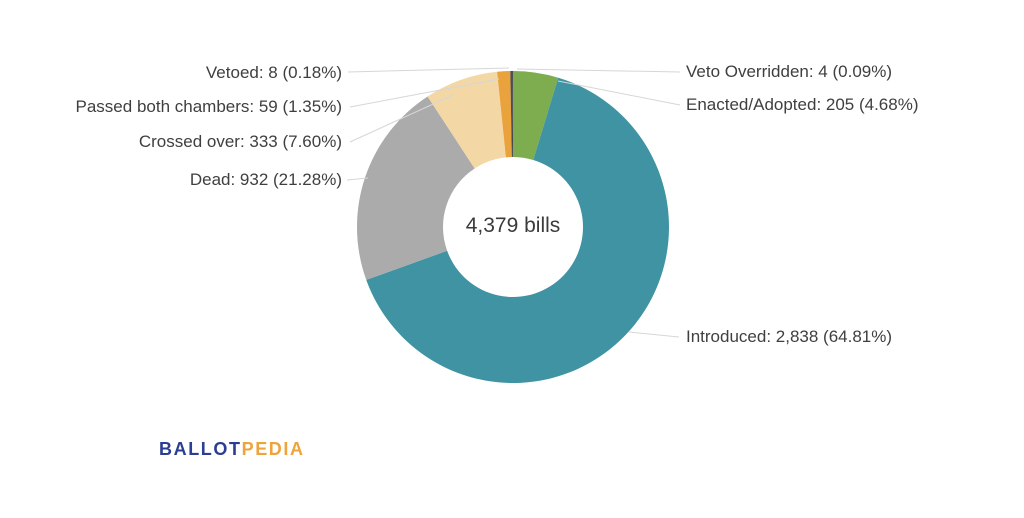 The height and width of the screenshot is (518, 1024). I want to click on callout-label-enacted-adopted: Enacted/Adopted: 205 (4.68%), so click(802, 104).